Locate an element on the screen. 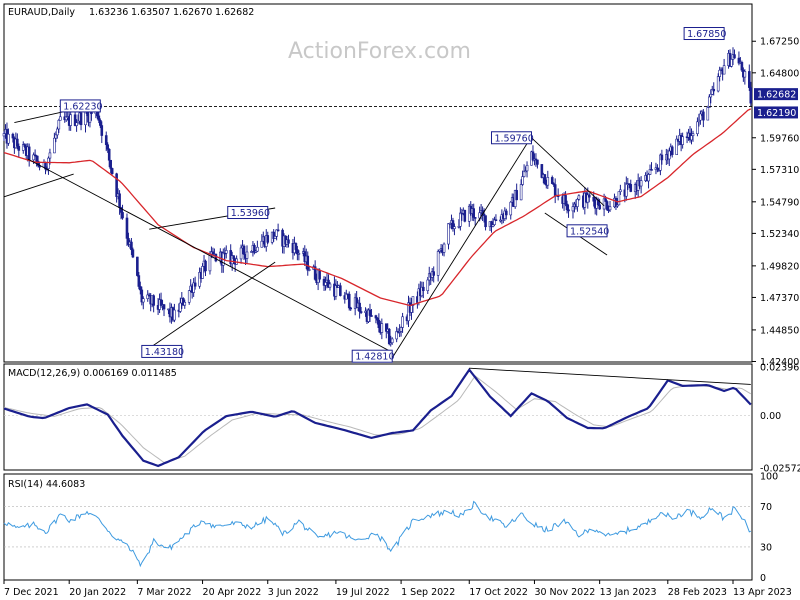 This screenshot has height=600, width=800. price-tag-box is located at coordinates (776, 94).